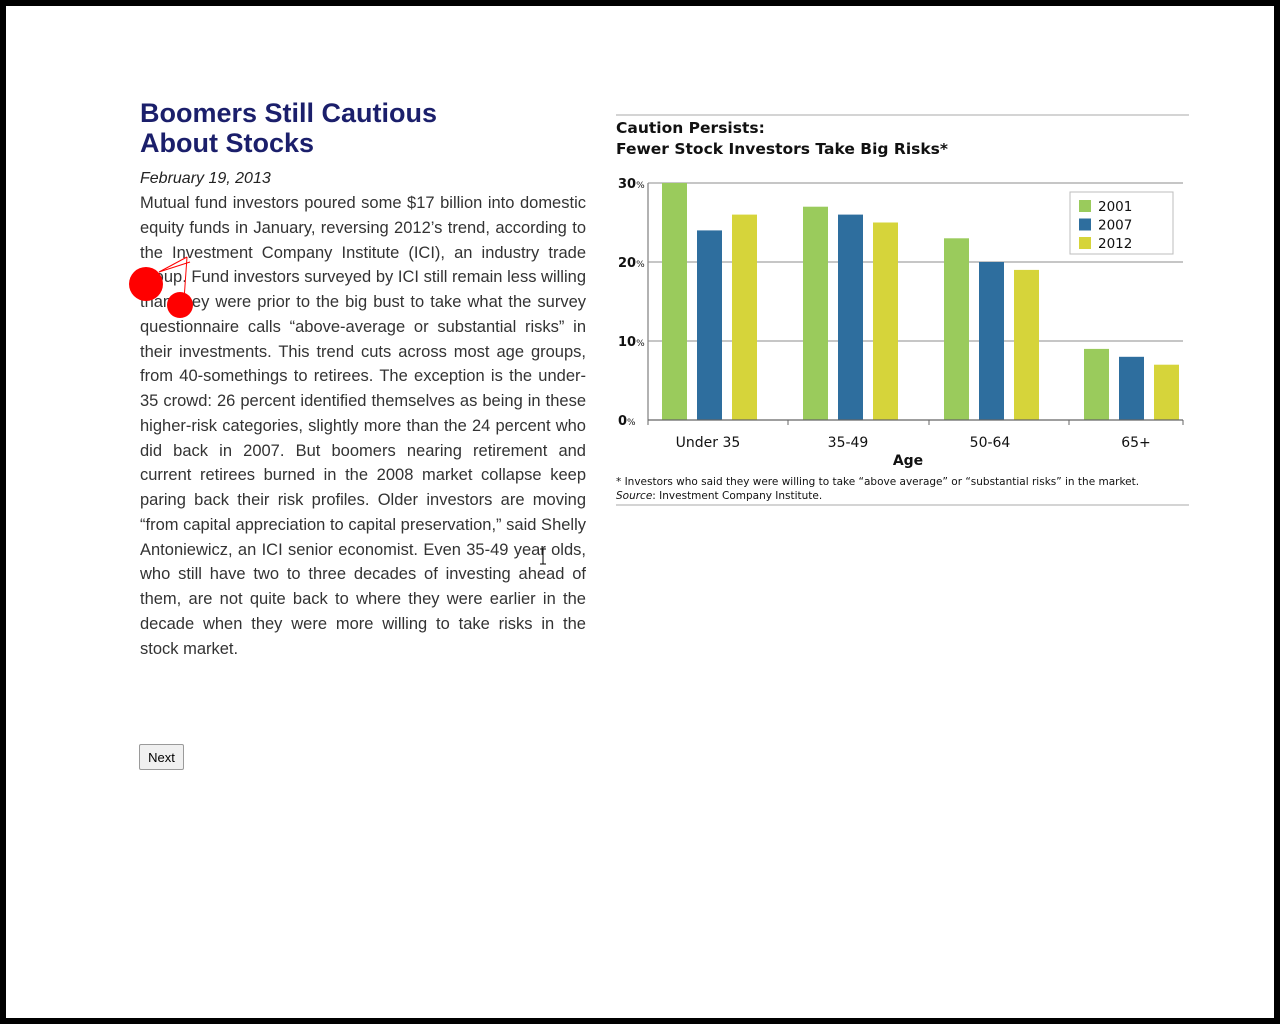 This screenshot has width=1280, height=1024. Describe the element at coordinates (690, 128) in the screenshot. I see `chart-title: Caution Persists:` at that location.